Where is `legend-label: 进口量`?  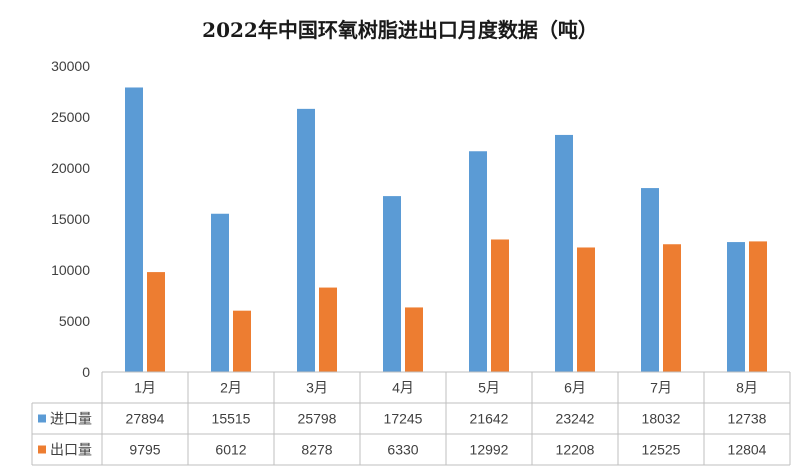
legend-label: 进口量 is located at coordinates (71, 419).